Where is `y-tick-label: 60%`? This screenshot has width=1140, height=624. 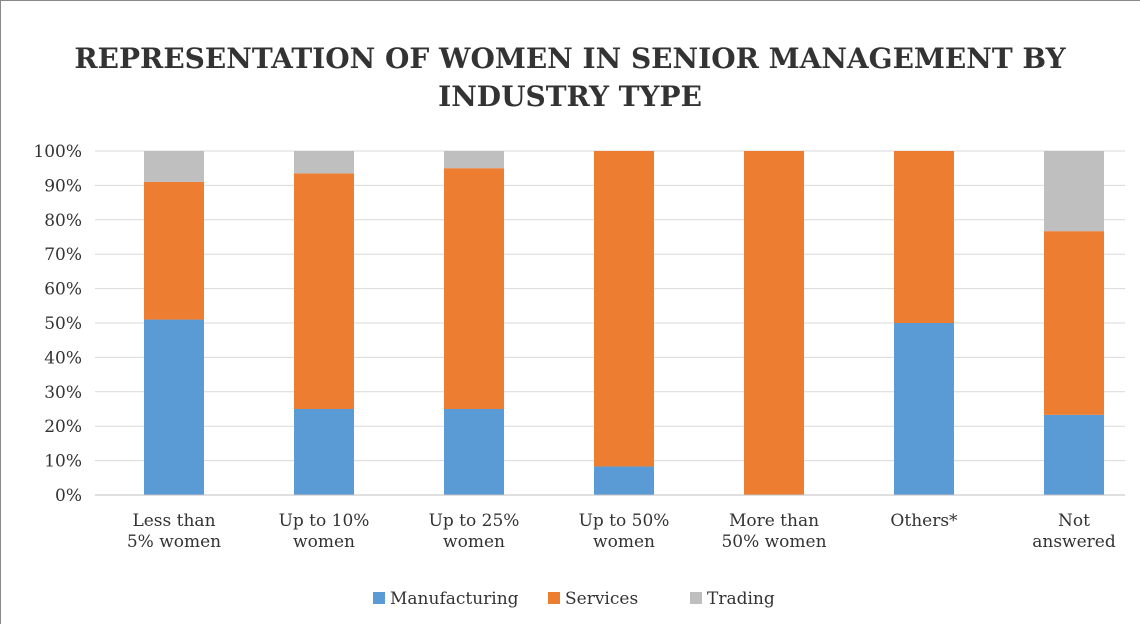
y-tick-label: 60% is located at coordinates (63, 290).